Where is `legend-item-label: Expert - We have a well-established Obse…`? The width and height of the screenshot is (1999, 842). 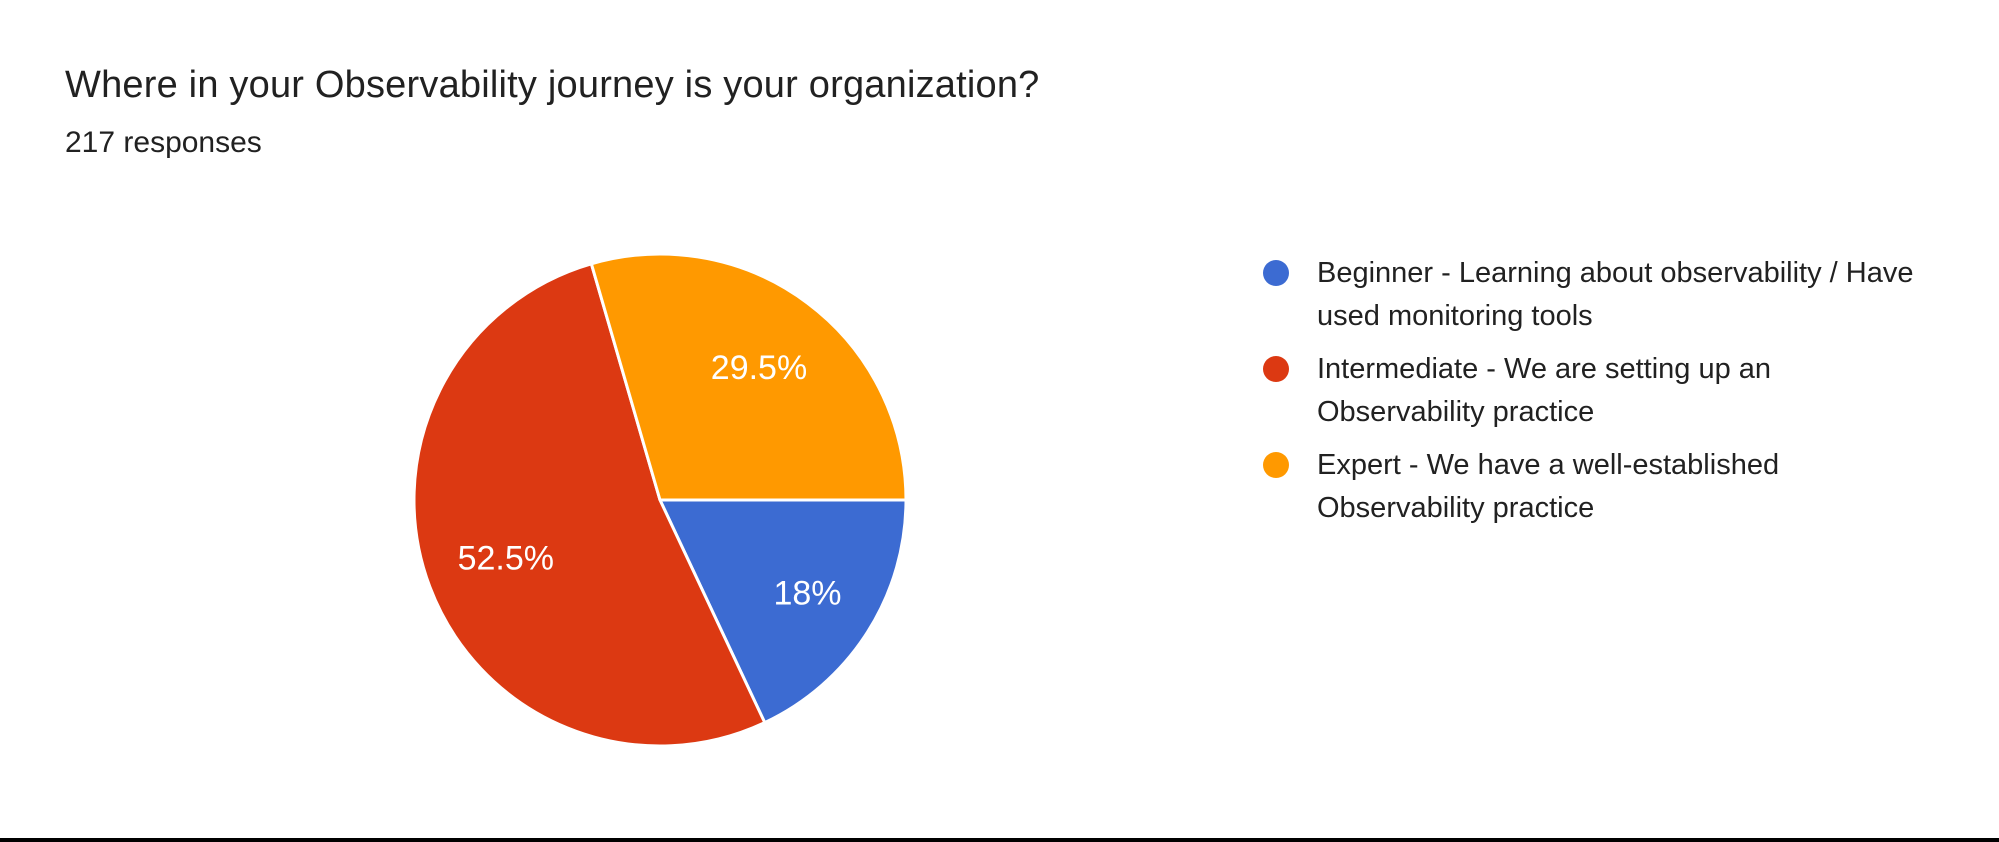
legend-item-label: Expert - We have a well-established Obse… is located at coordinates (1548, 486).